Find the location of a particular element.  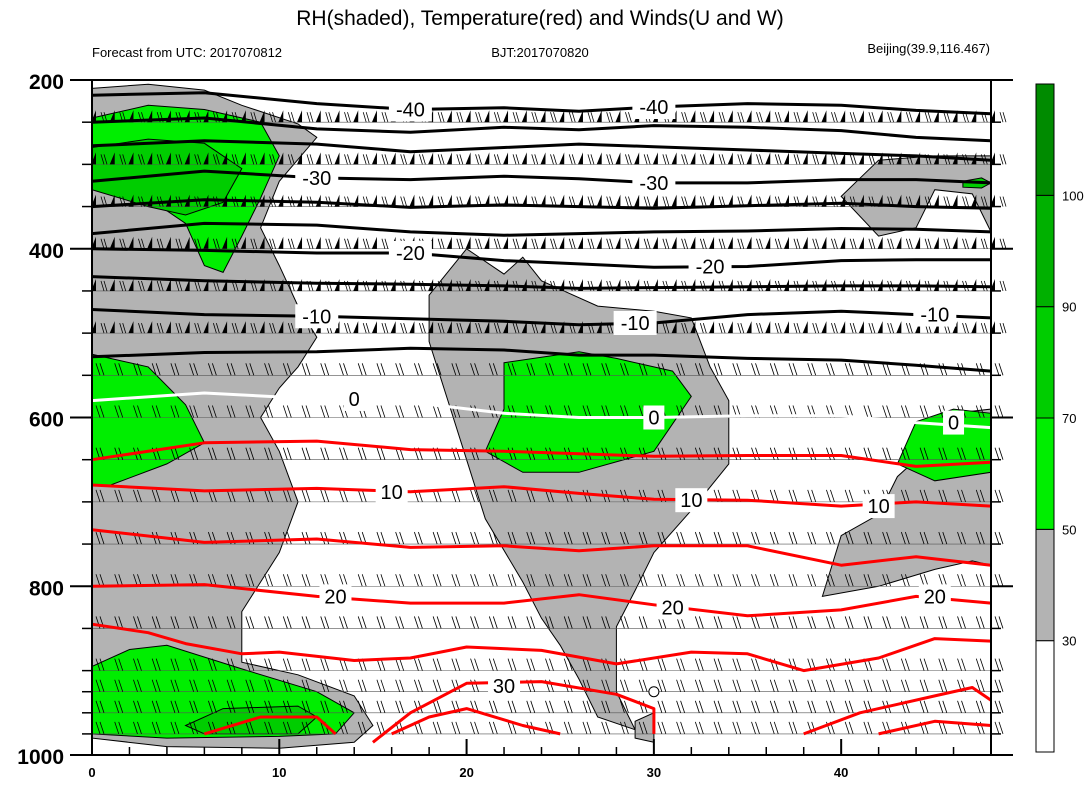

svg-text: 20 is located at coordinates (335, 597).